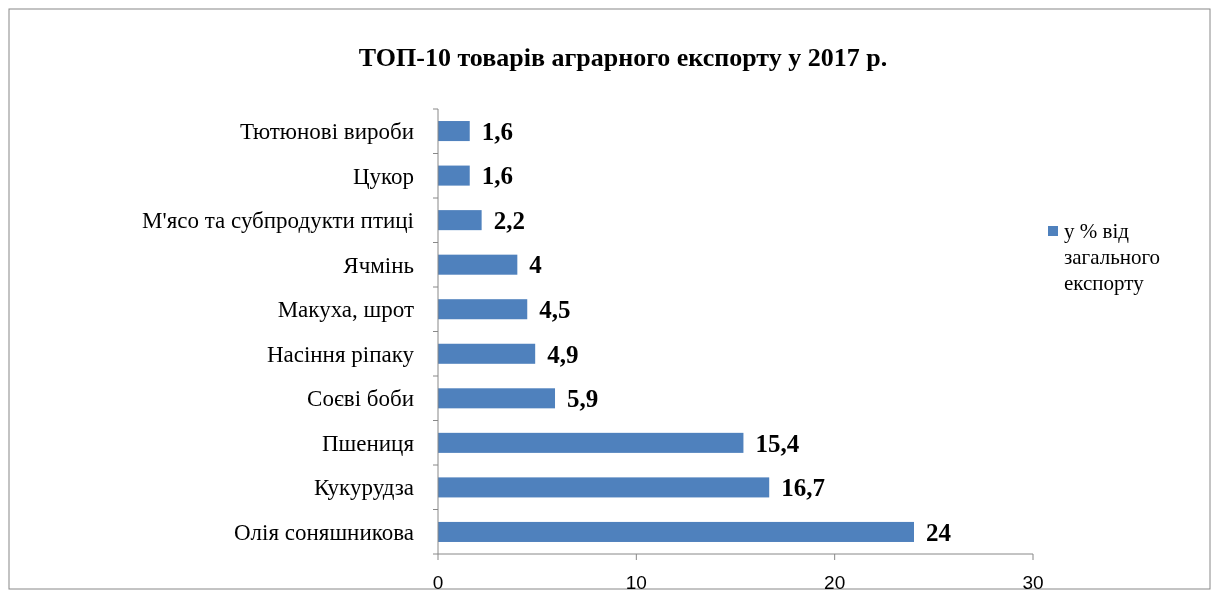  What do you see at coordinates (278, 221) in the screenshot?
I see `y-tick-label: М'ясо та субпродукти птиці` at bounding box center [278, 221].